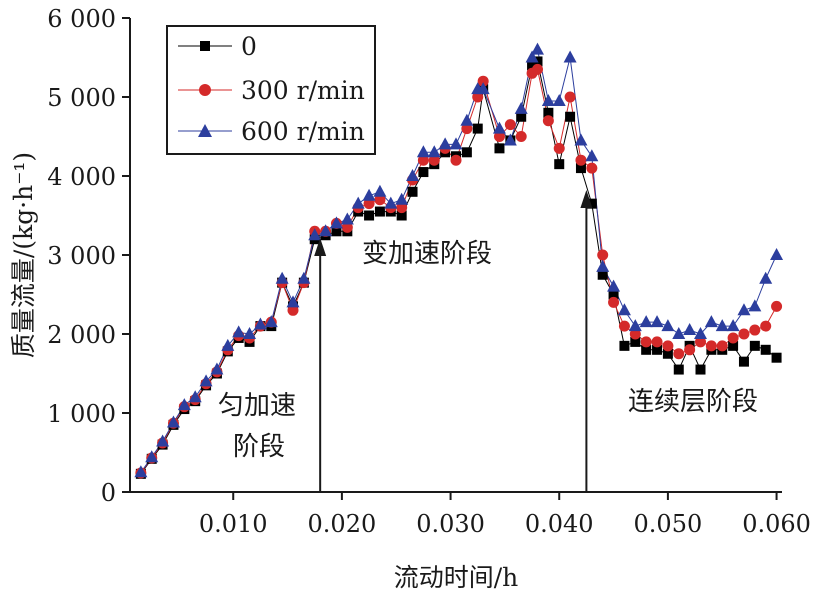 The image size is (819, 599). What do you see at coordinates (693, 402) in the screenshot?
I see `annotation-continuous-layer: 连续层阶段` at bounding box center [693, 402].